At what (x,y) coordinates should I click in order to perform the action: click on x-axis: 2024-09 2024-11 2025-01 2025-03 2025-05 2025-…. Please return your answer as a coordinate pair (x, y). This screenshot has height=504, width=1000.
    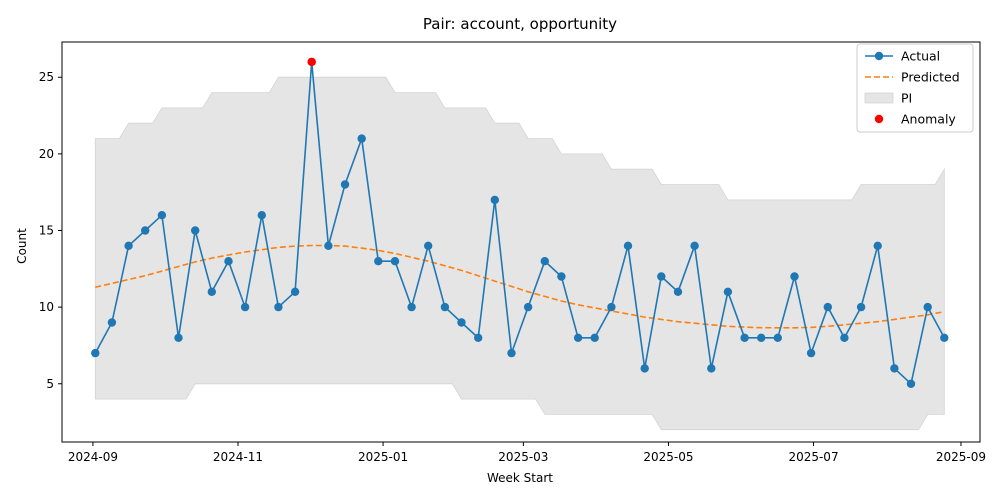
    Looking at the image, I should click on (527, 453).